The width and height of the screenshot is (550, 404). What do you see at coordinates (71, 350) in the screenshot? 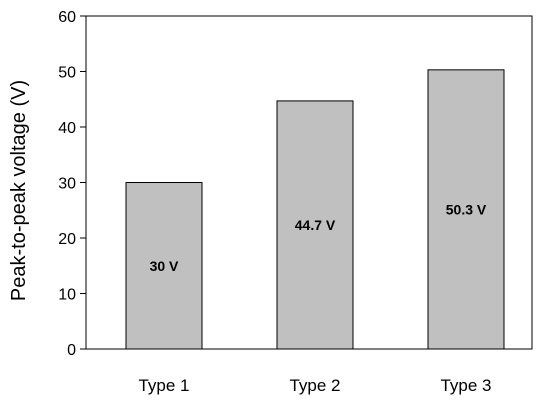
I see `y-tick-label: 0` at bounding box center [71, 350].